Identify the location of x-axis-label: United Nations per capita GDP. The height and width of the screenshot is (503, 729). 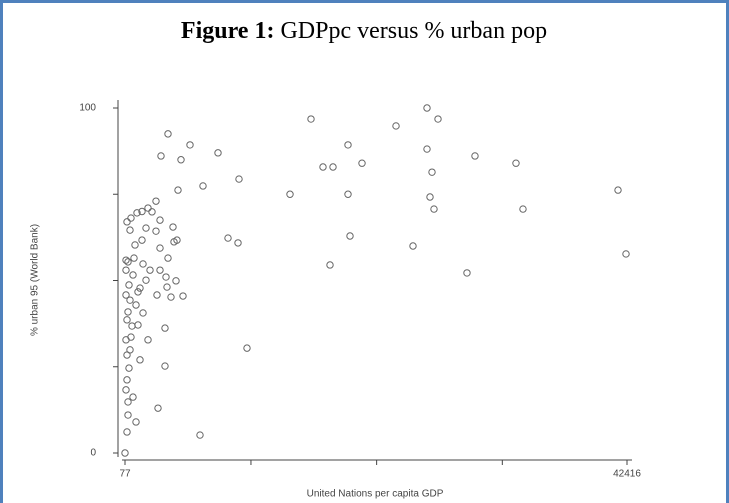
(375, 494).